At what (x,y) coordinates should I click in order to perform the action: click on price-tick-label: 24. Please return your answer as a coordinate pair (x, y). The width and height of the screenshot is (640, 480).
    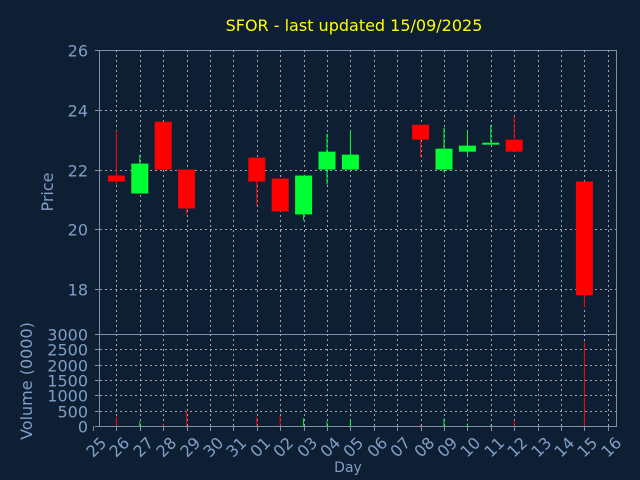
    Looking at the image, I should click on (78, 111).